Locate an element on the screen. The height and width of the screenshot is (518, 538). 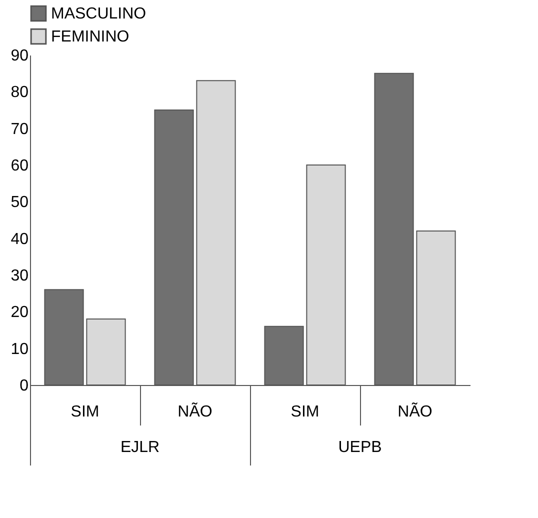
y-tick-label: 90 is located at coordinates (19, 56).